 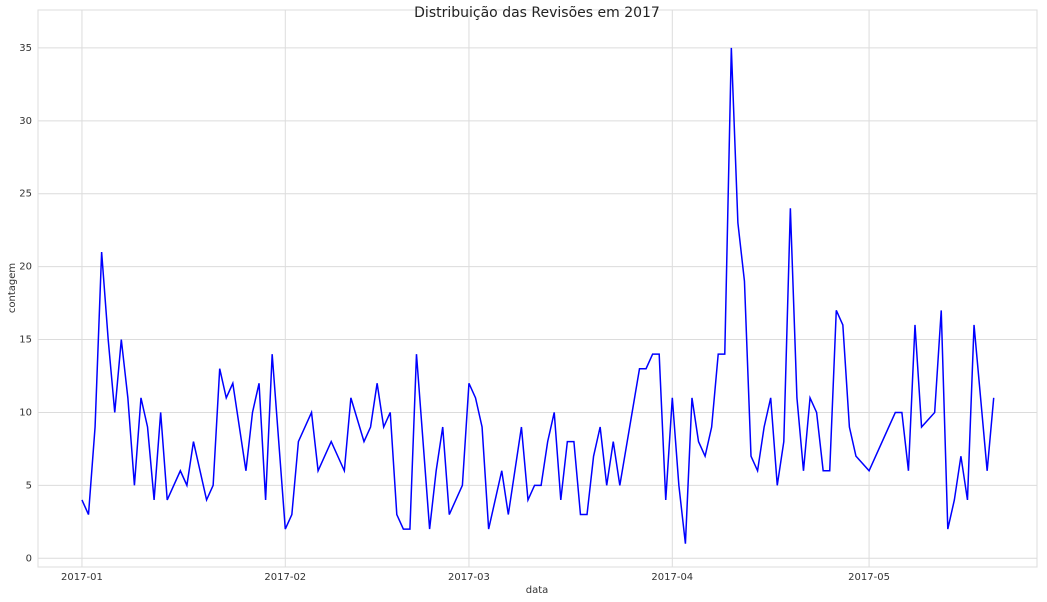 What do you see at coordinates (537, 13) in the screenshot?
I see `chart-title: Distribuição das Revisões em 2017` at bounding box center [537, 13].